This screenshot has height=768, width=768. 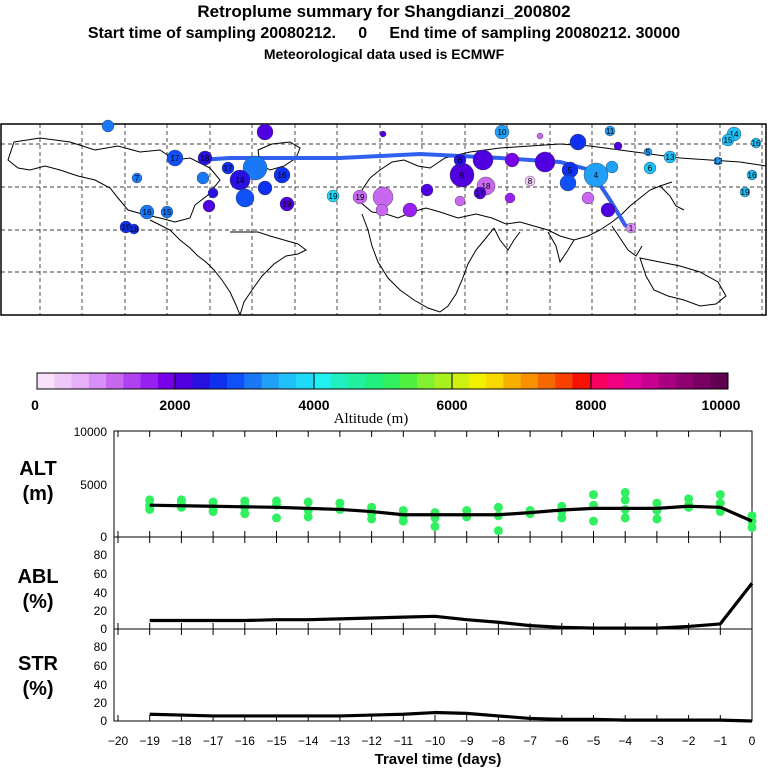 What do you see at coordinates (101, 647) in the screenshot?
I see `str-ytick: 80` at bounding box center [101, 647].